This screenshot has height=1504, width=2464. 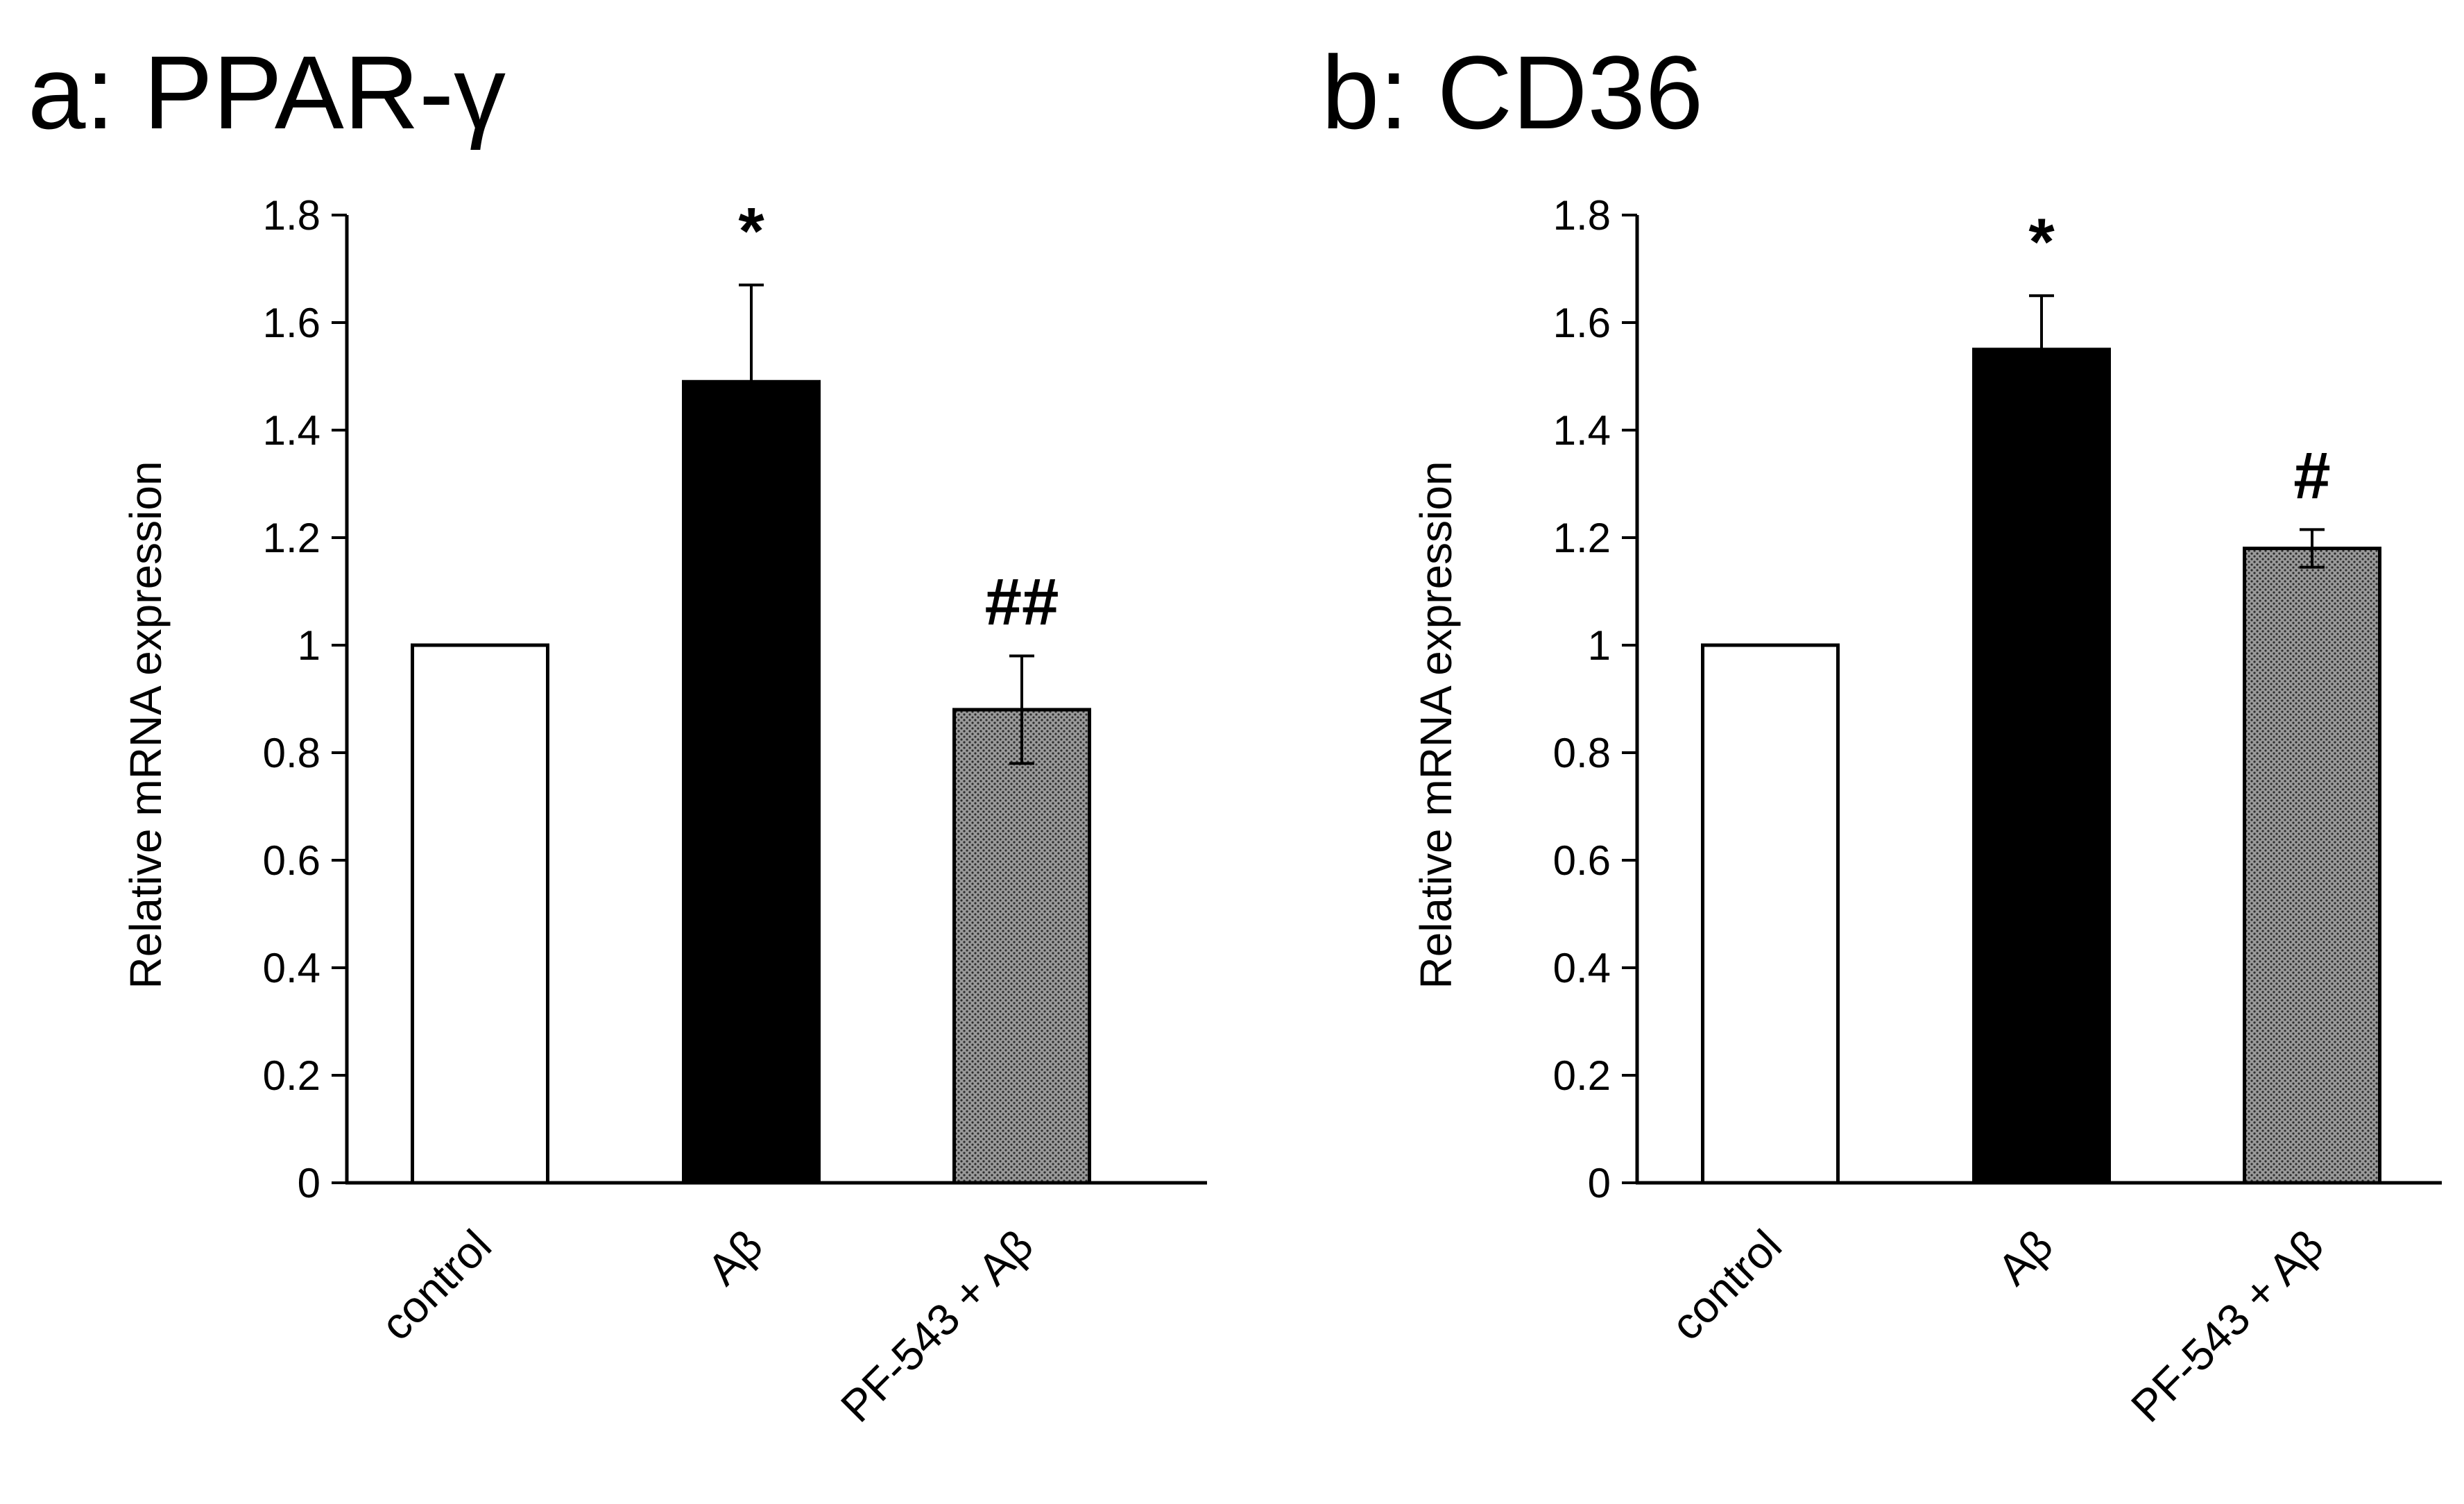 What do you see at coordinates (267, 92) in the screenshot?
I see `chart-title: a: PPAR-γ` at bounding box center [267, 92].